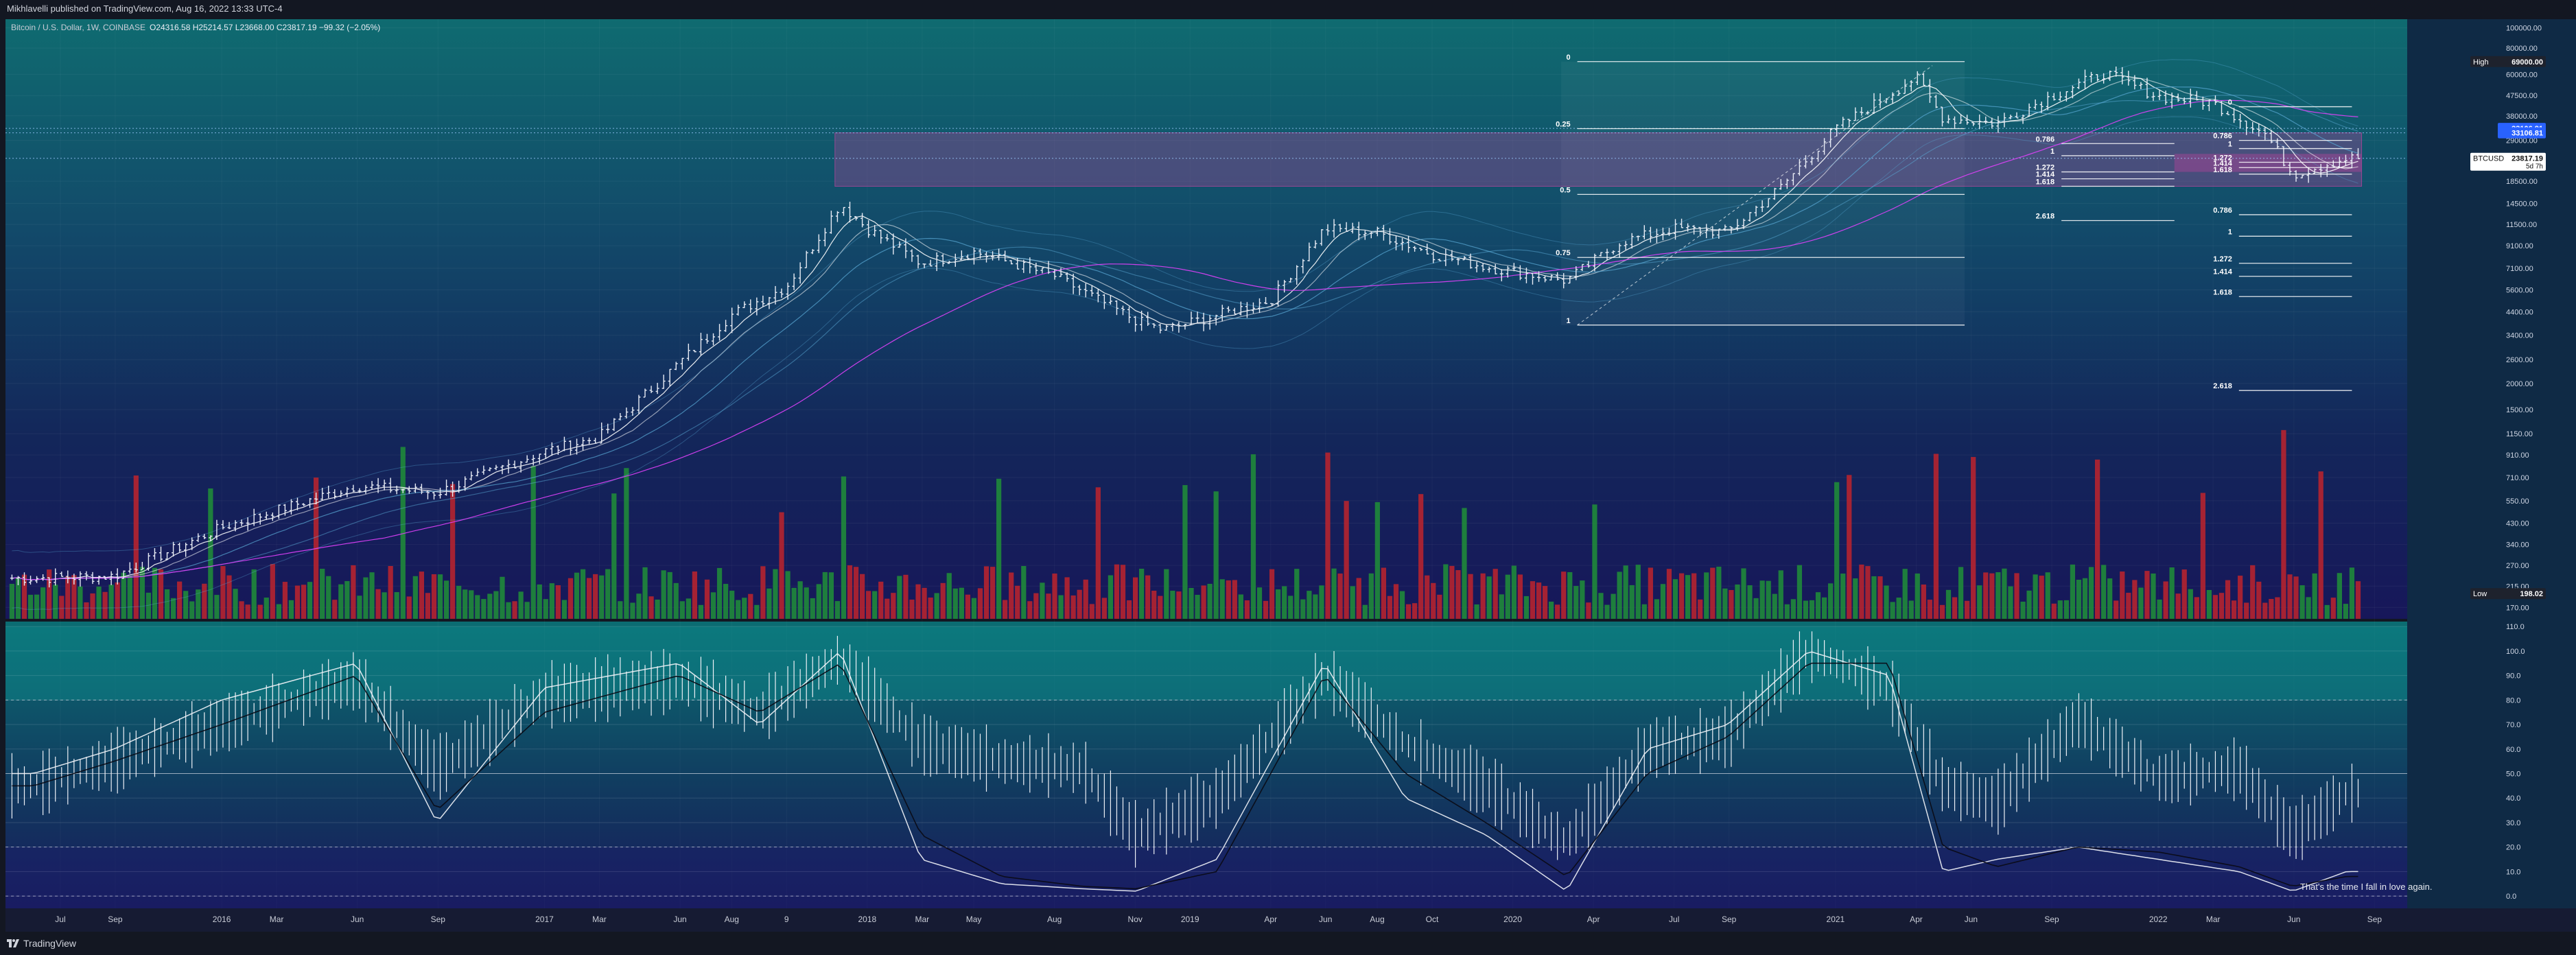 The image size is (2576, 955). I want to click on price-tick-label: 170.00, so click(2517, 608).